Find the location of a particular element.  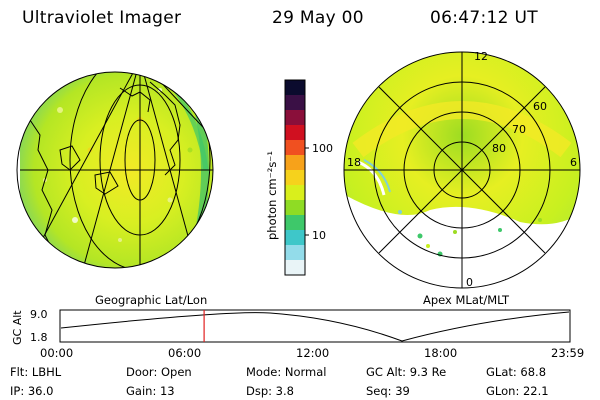

info-ip: IP: 36.0 is located at coordinates (32, 391).